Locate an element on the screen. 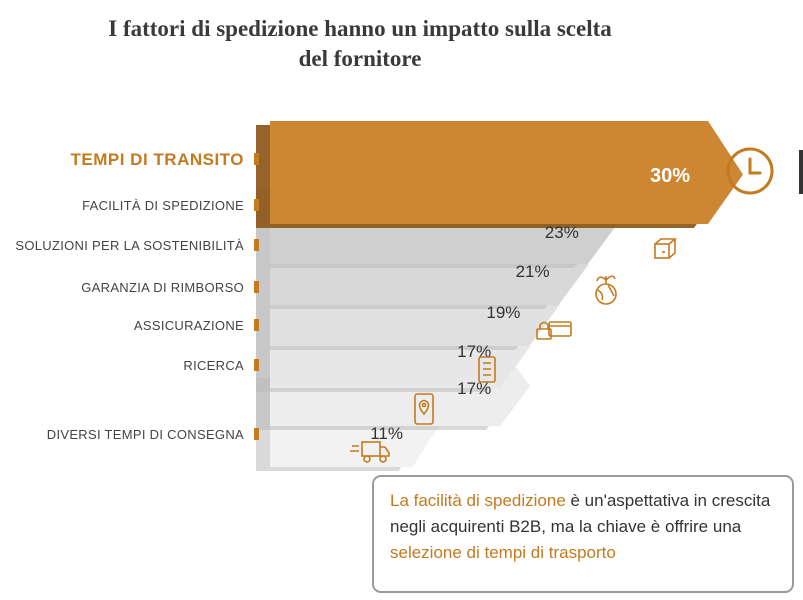  value-label-6: 11% is located at coordinates (386, 433).